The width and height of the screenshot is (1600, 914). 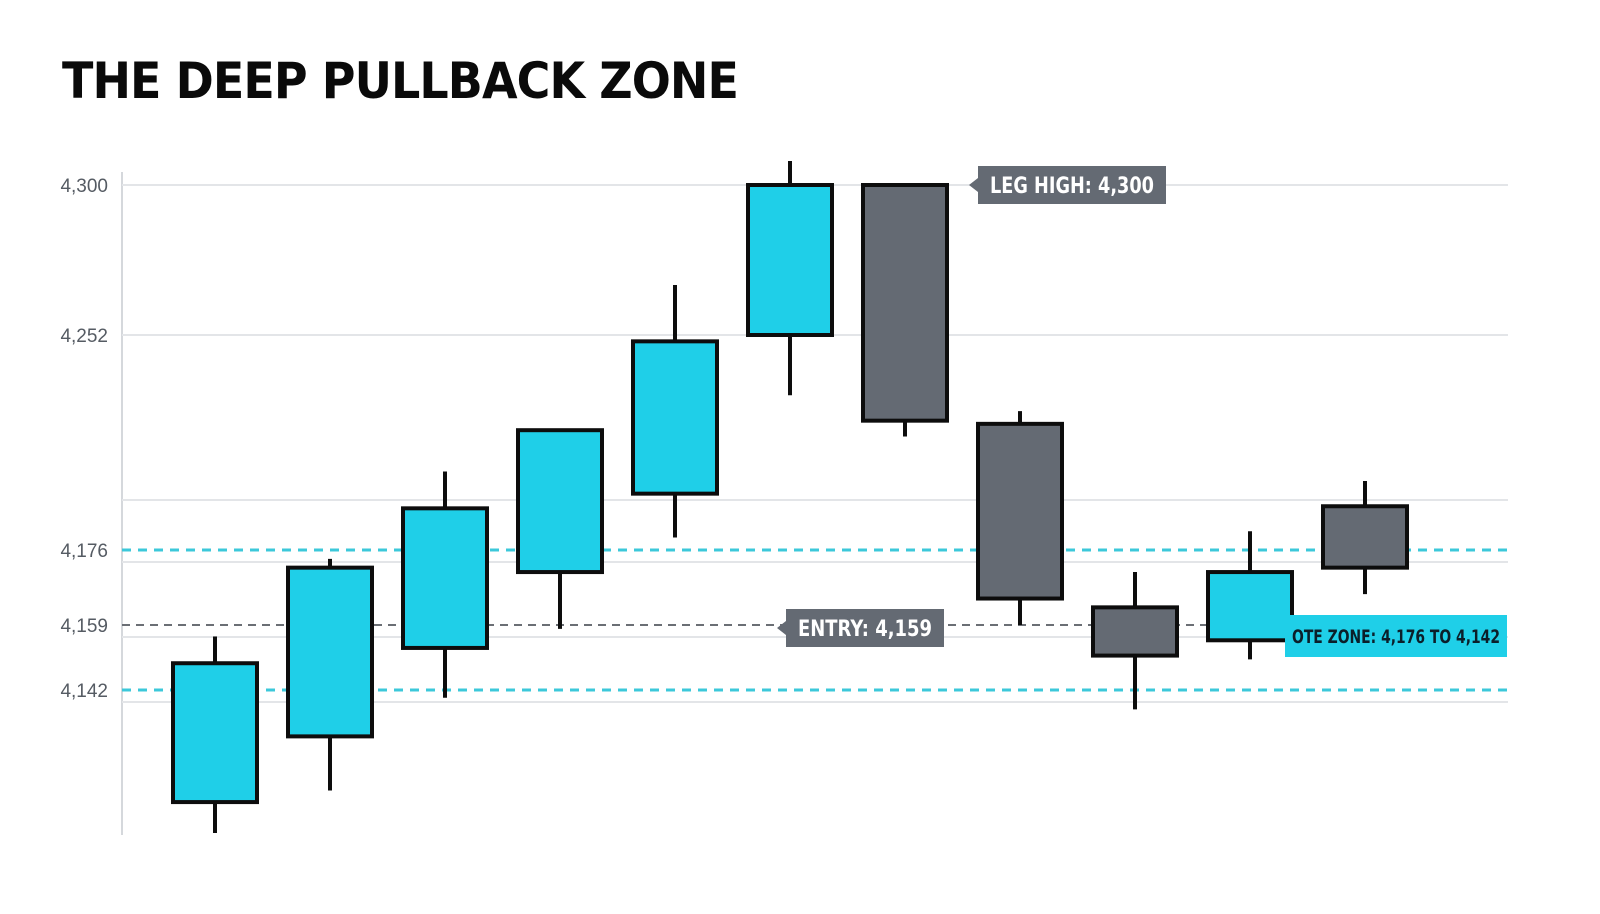 I want to click on ote-zone-label-box, so click(x=1396, y=636).